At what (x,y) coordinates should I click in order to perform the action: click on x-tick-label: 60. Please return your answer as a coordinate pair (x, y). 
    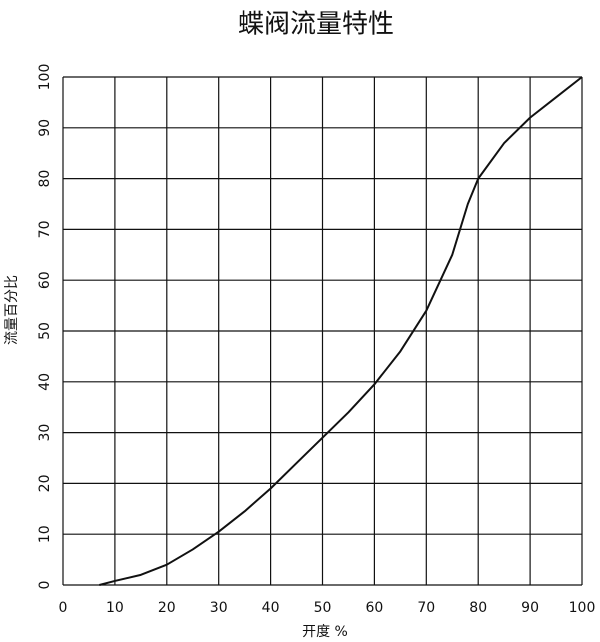
    Looking at the image, I should click on (374, 608).